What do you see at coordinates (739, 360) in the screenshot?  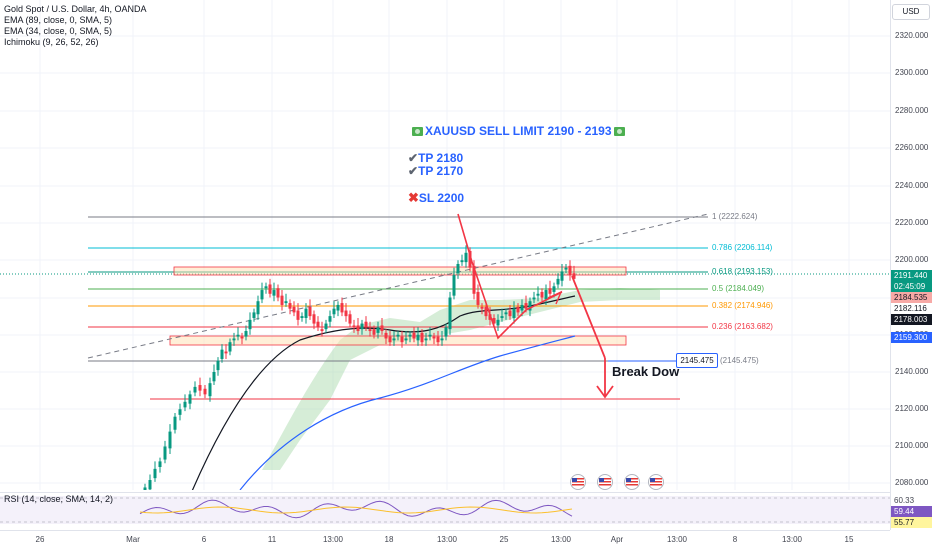 I see `price-target-label: (2145.475)` at bounding box center [739, 360].